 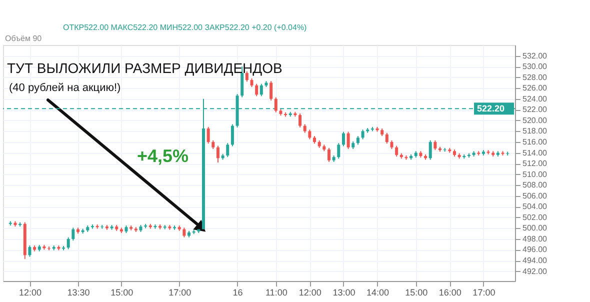 I want to click on y-tick-label: 522.00, so click(x=535, y=109).